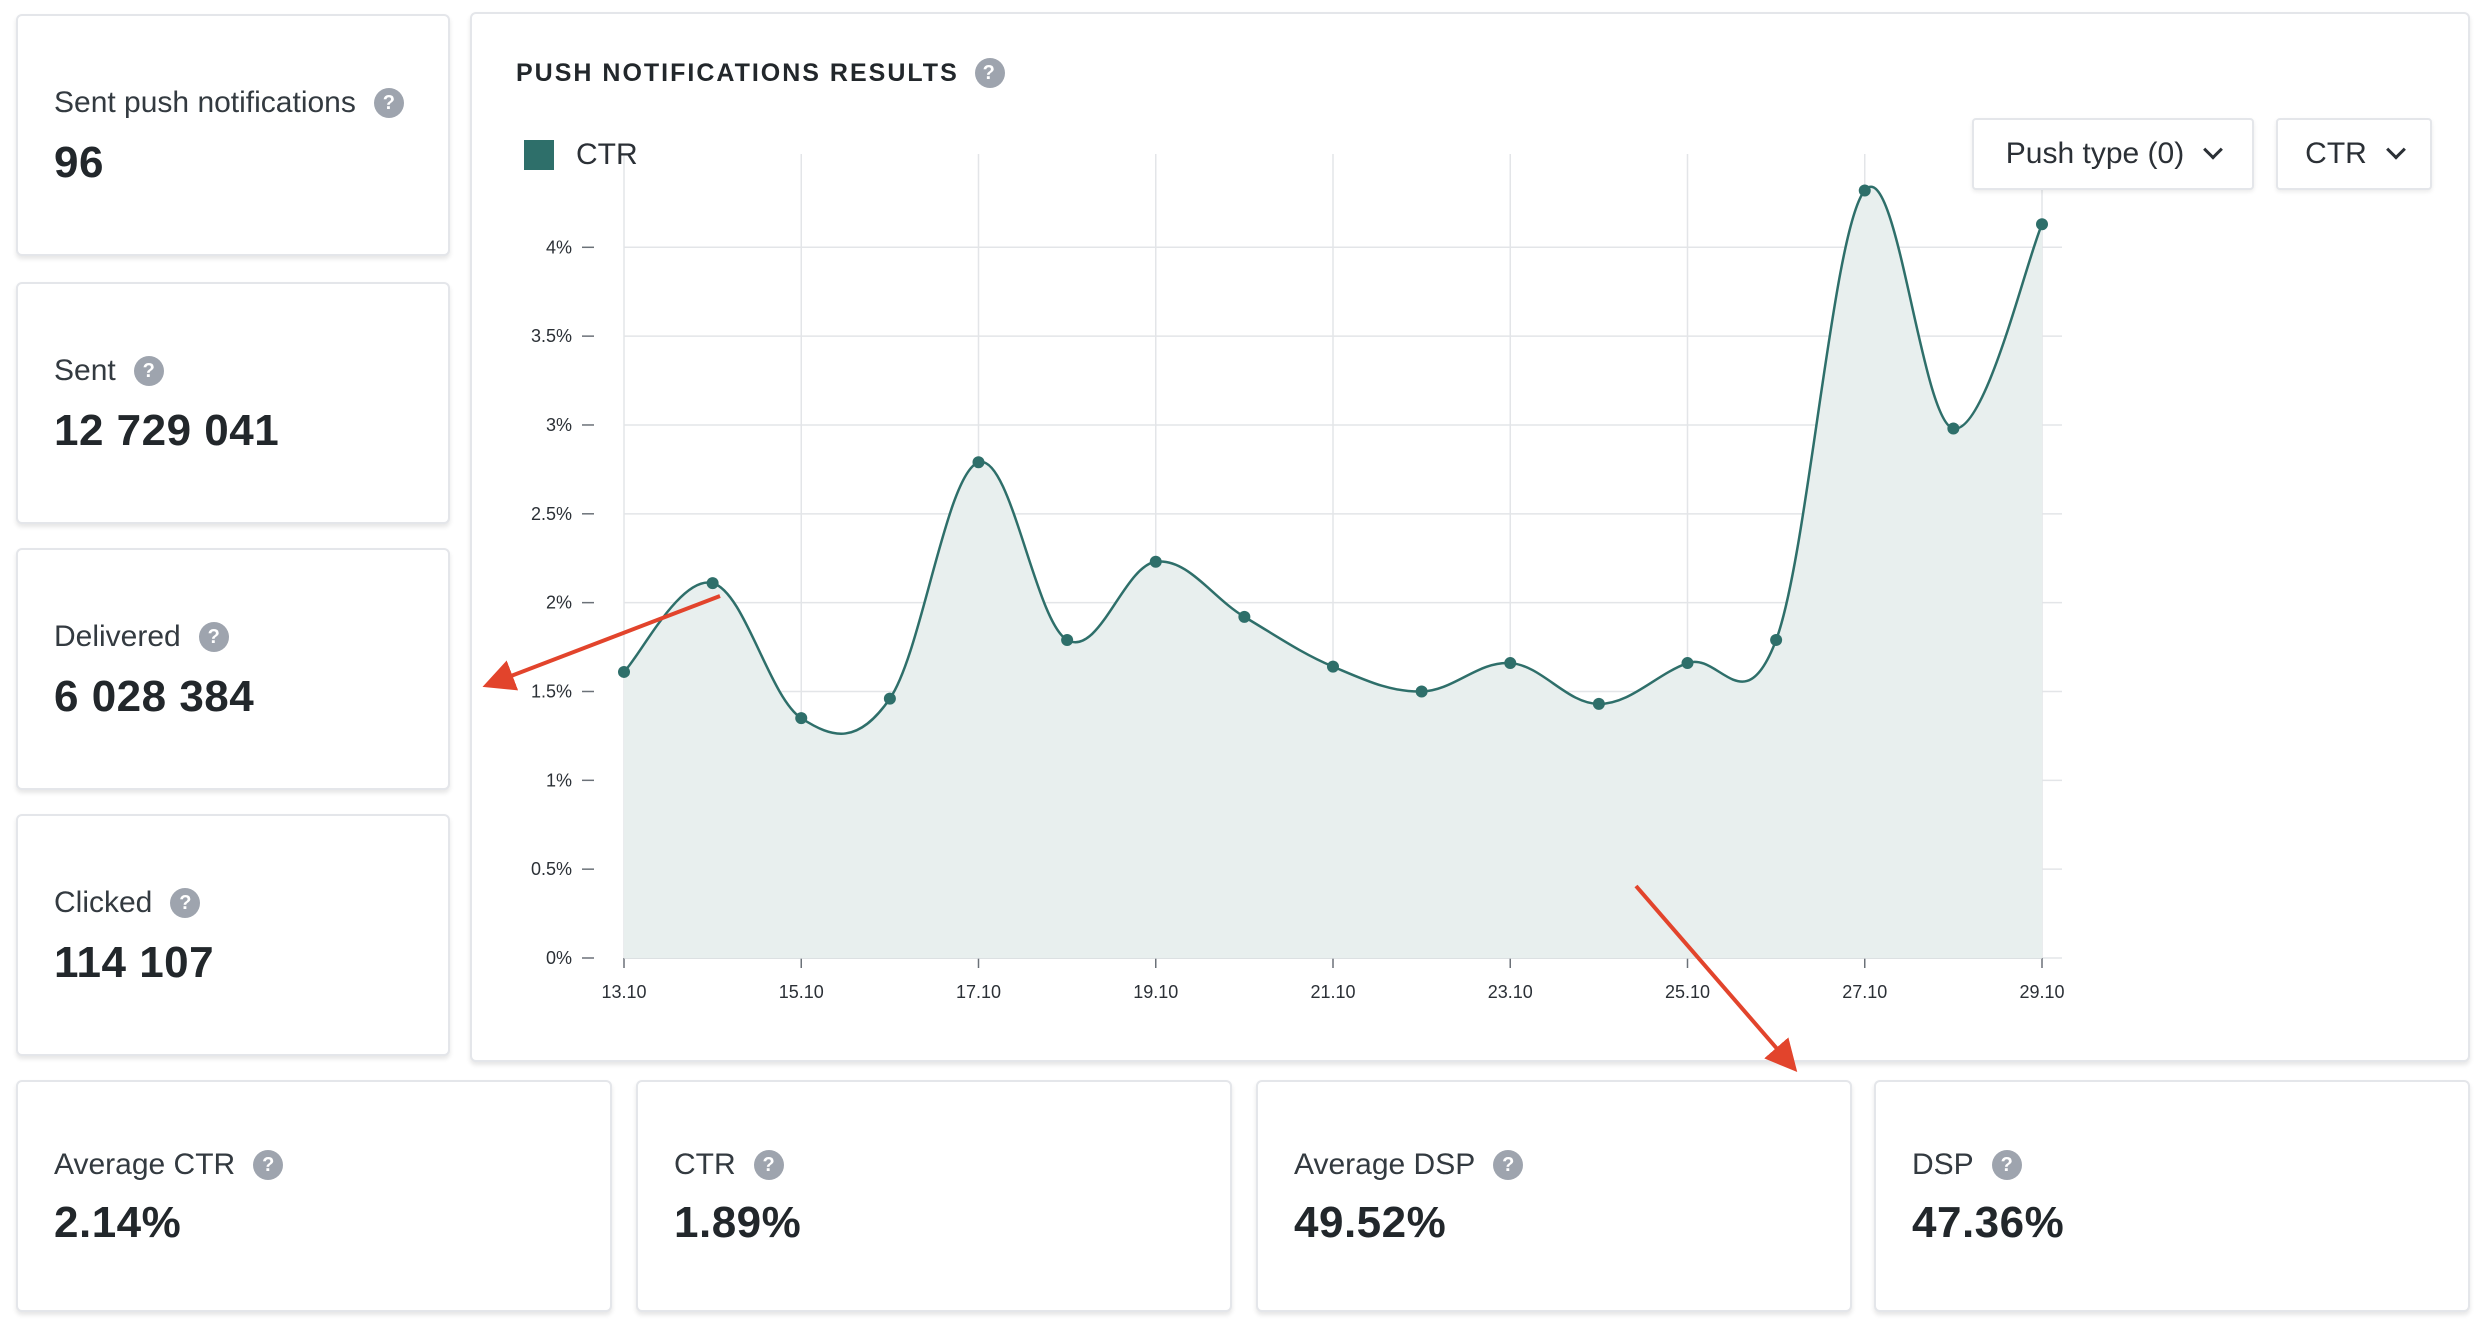  Describe the element at coordinates (559, 780) in the screenshot. I see `y-tick-label: 1%` at that location.